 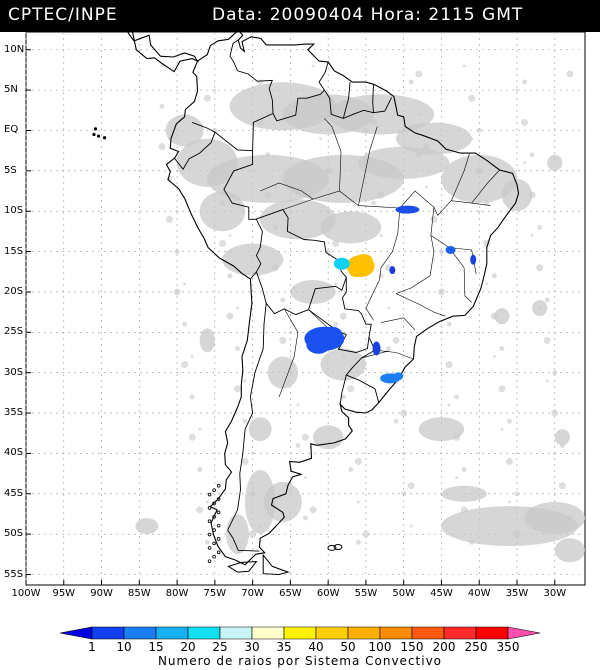 What do you see at coordinates (26, 593) in the screenshot?
I see `longitude-label: 100W` at bounding box center [26, 593].